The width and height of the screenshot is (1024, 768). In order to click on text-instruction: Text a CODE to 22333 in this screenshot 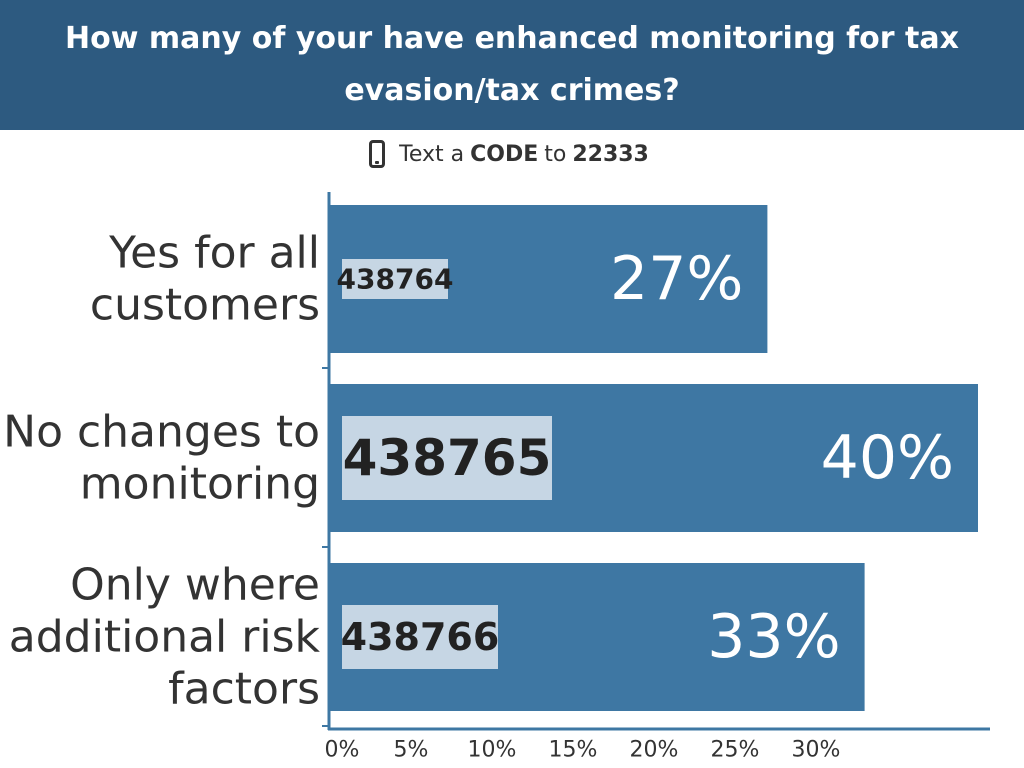, I will do `click(512, 154)`.